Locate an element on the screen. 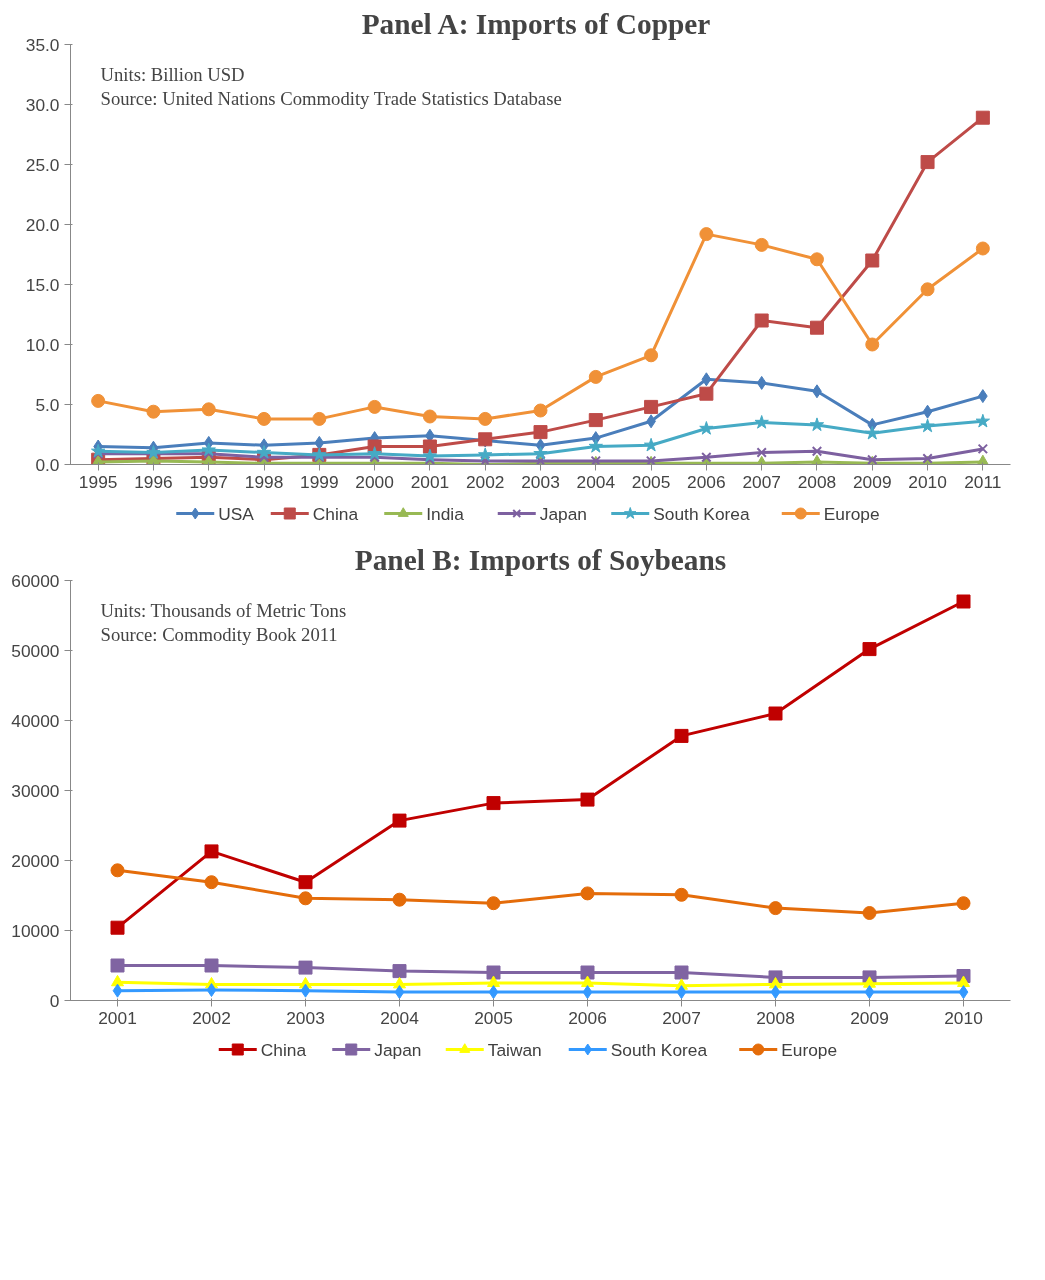 The width and height of the screenshot is (1045, 1280). y-tick-label: 35.0 is located at coordinates (42, 44).